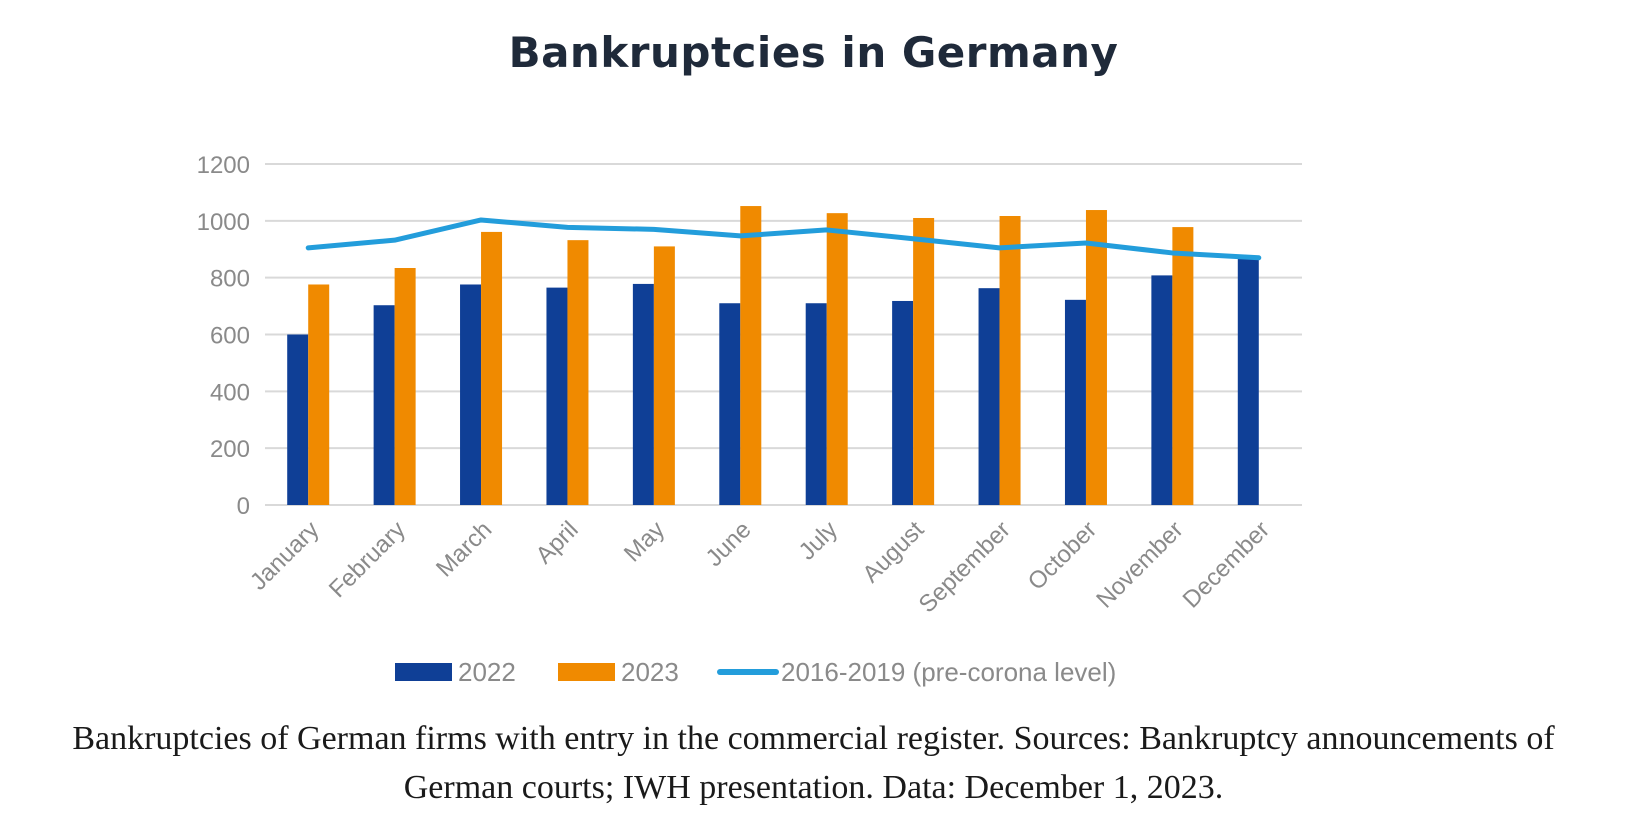  What do you see at coordinates (384, 405) in the screenshot?
I see `bar-2022-february` at bounding box center [384, 405].